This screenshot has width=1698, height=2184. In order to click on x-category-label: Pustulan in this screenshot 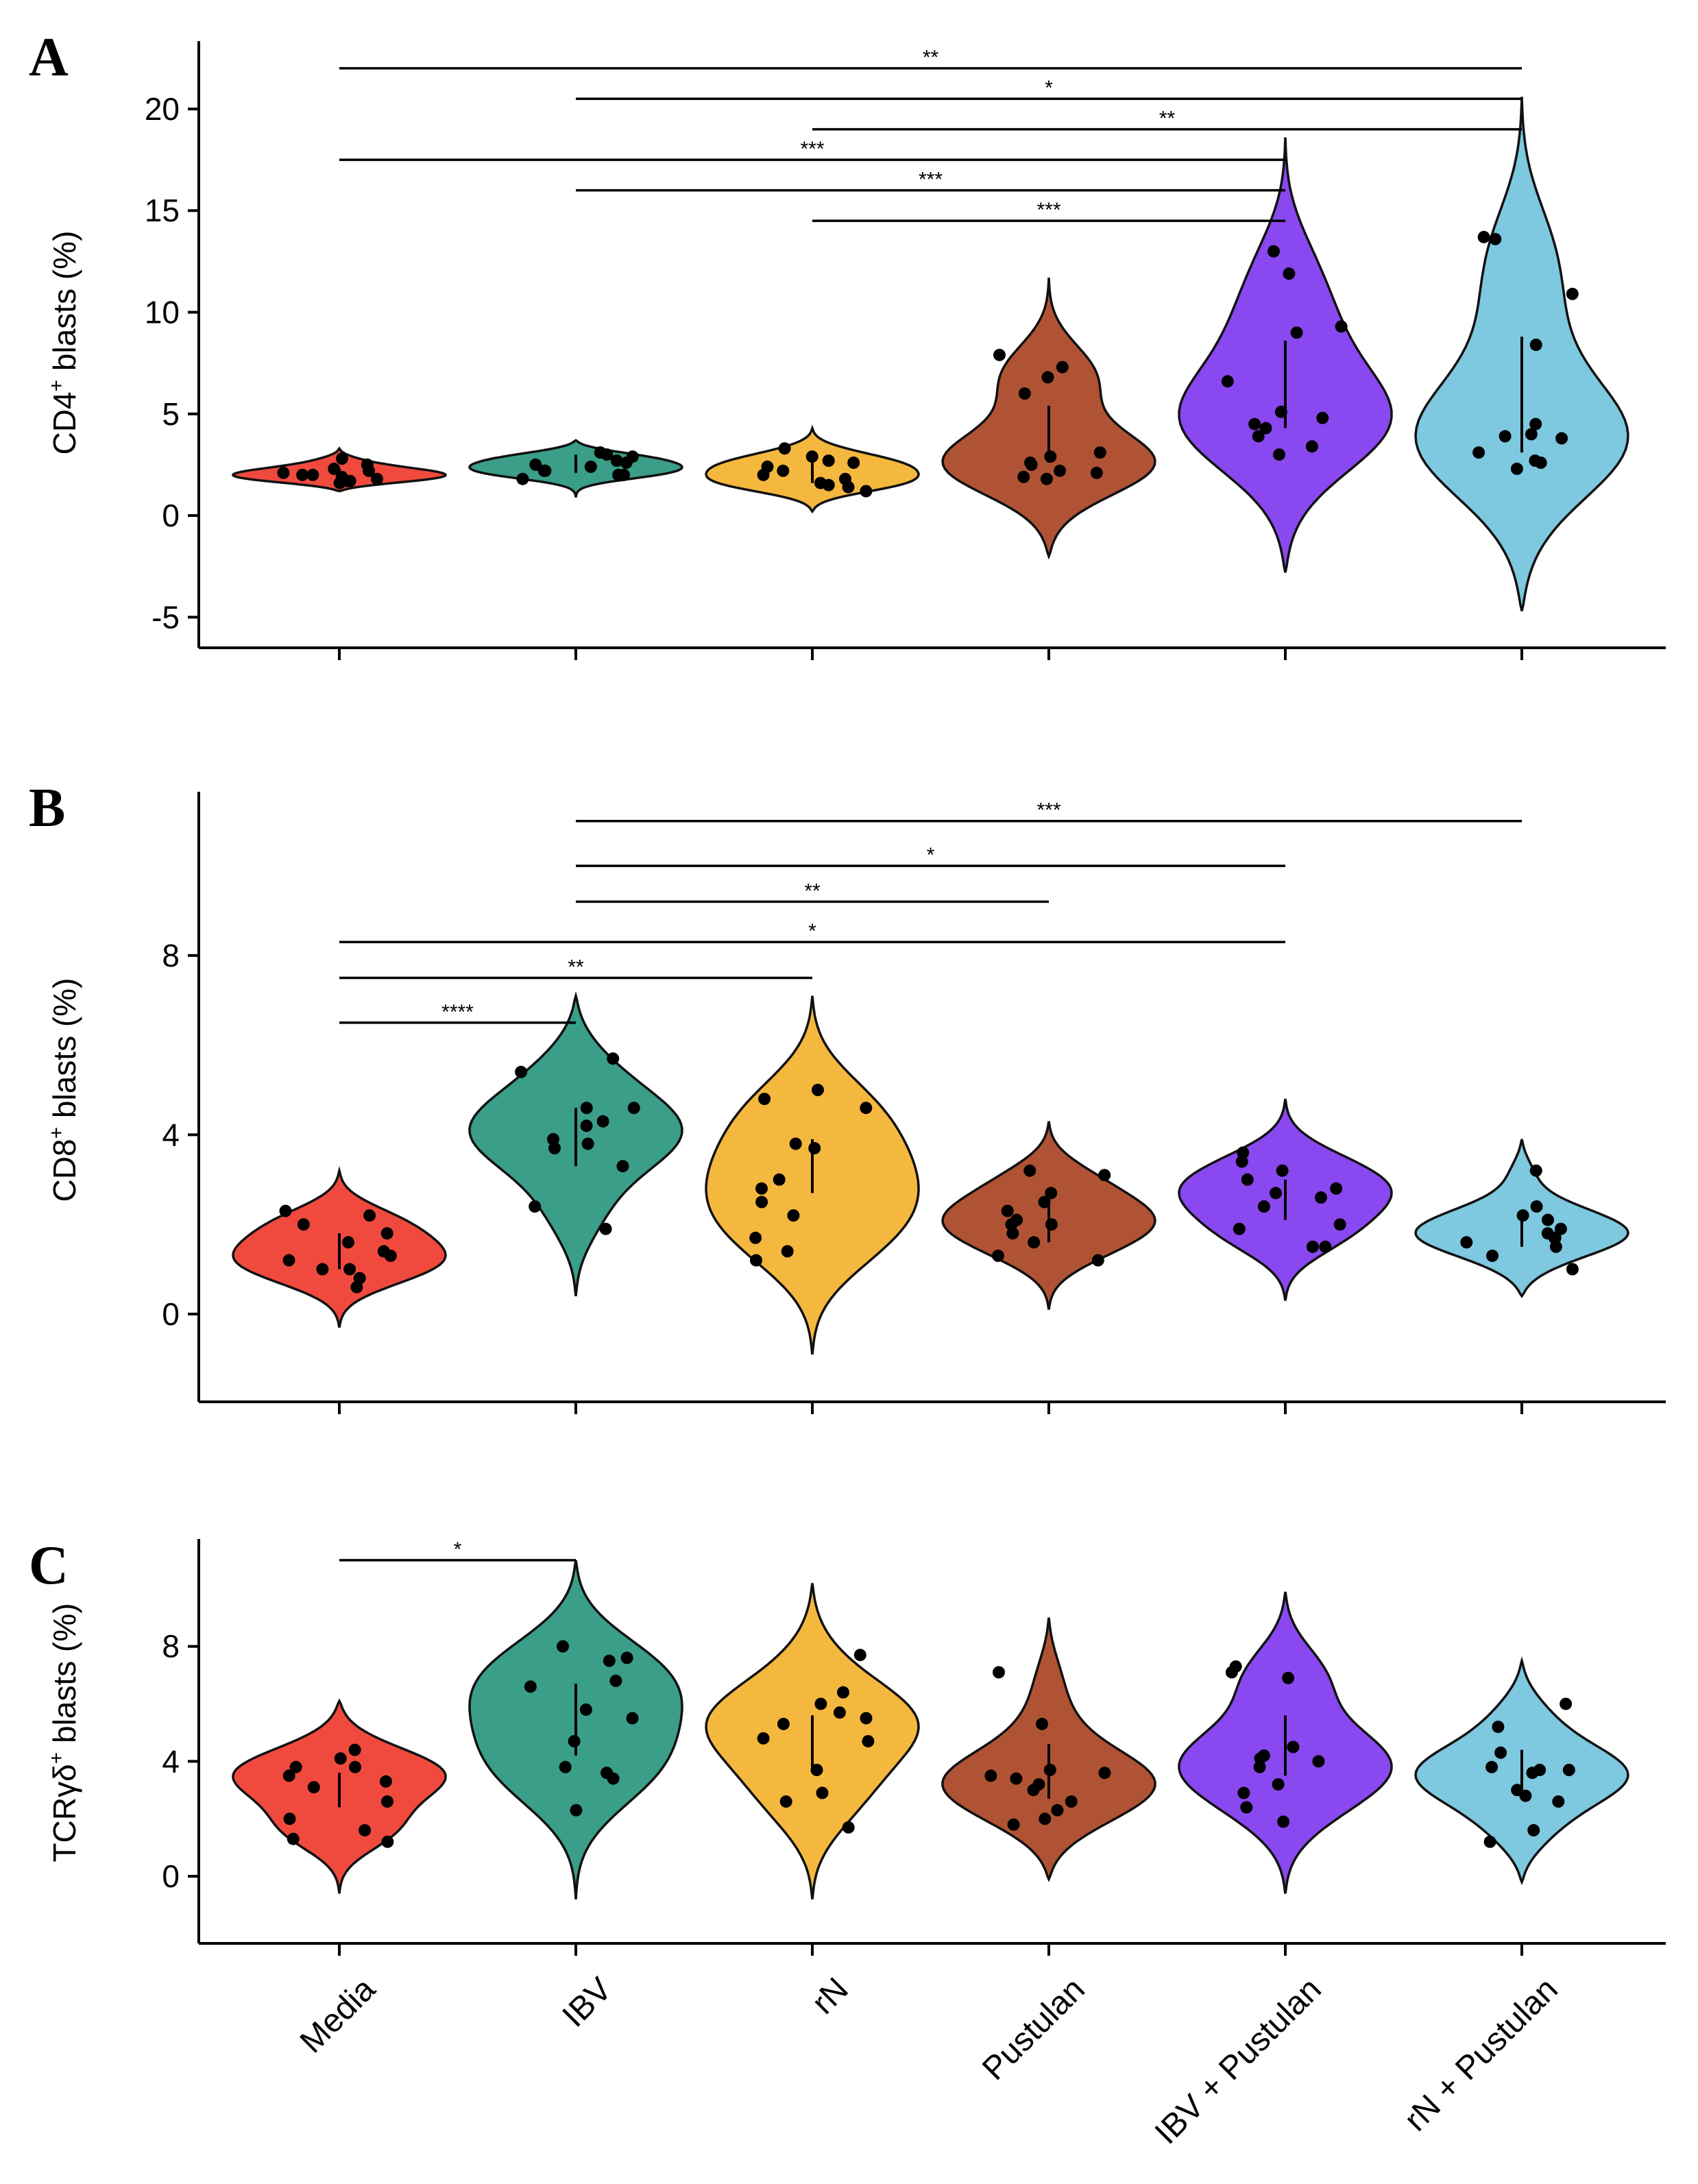, I will do `click(1033, 2029)`.